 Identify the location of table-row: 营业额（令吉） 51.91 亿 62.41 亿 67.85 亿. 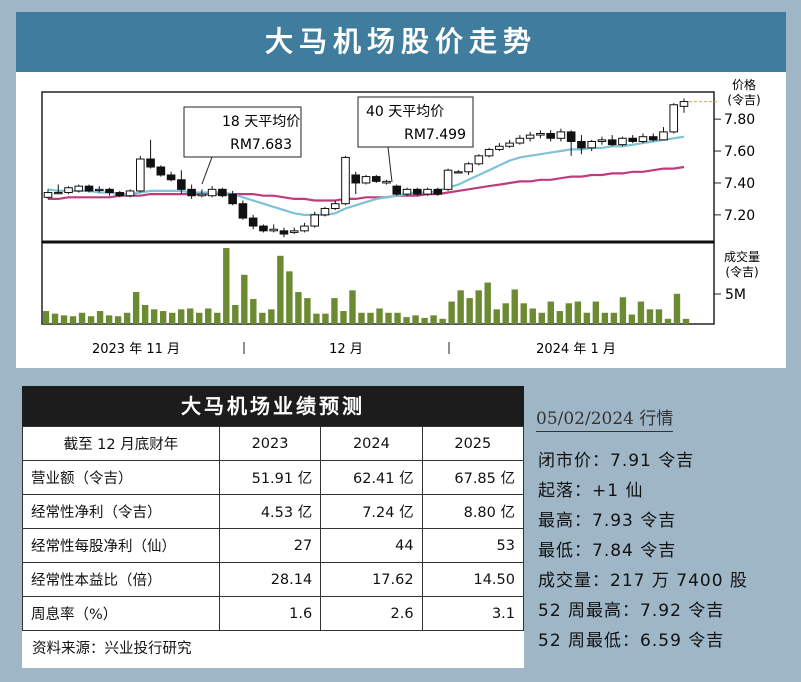
(273, 477).